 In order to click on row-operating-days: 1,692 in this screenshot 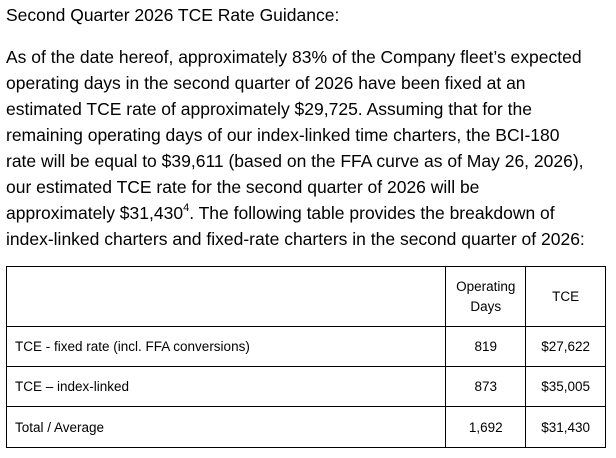, I will do `click(486, 427)`.